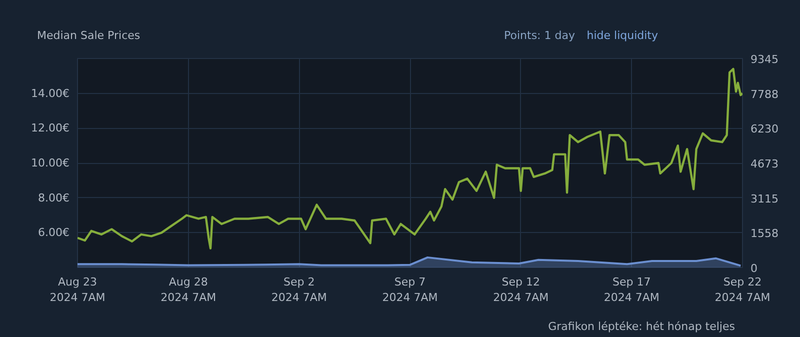 The height and width of the screenshot is (337, 800). I want to click on text: Points: 1 day, so click(539, 36).